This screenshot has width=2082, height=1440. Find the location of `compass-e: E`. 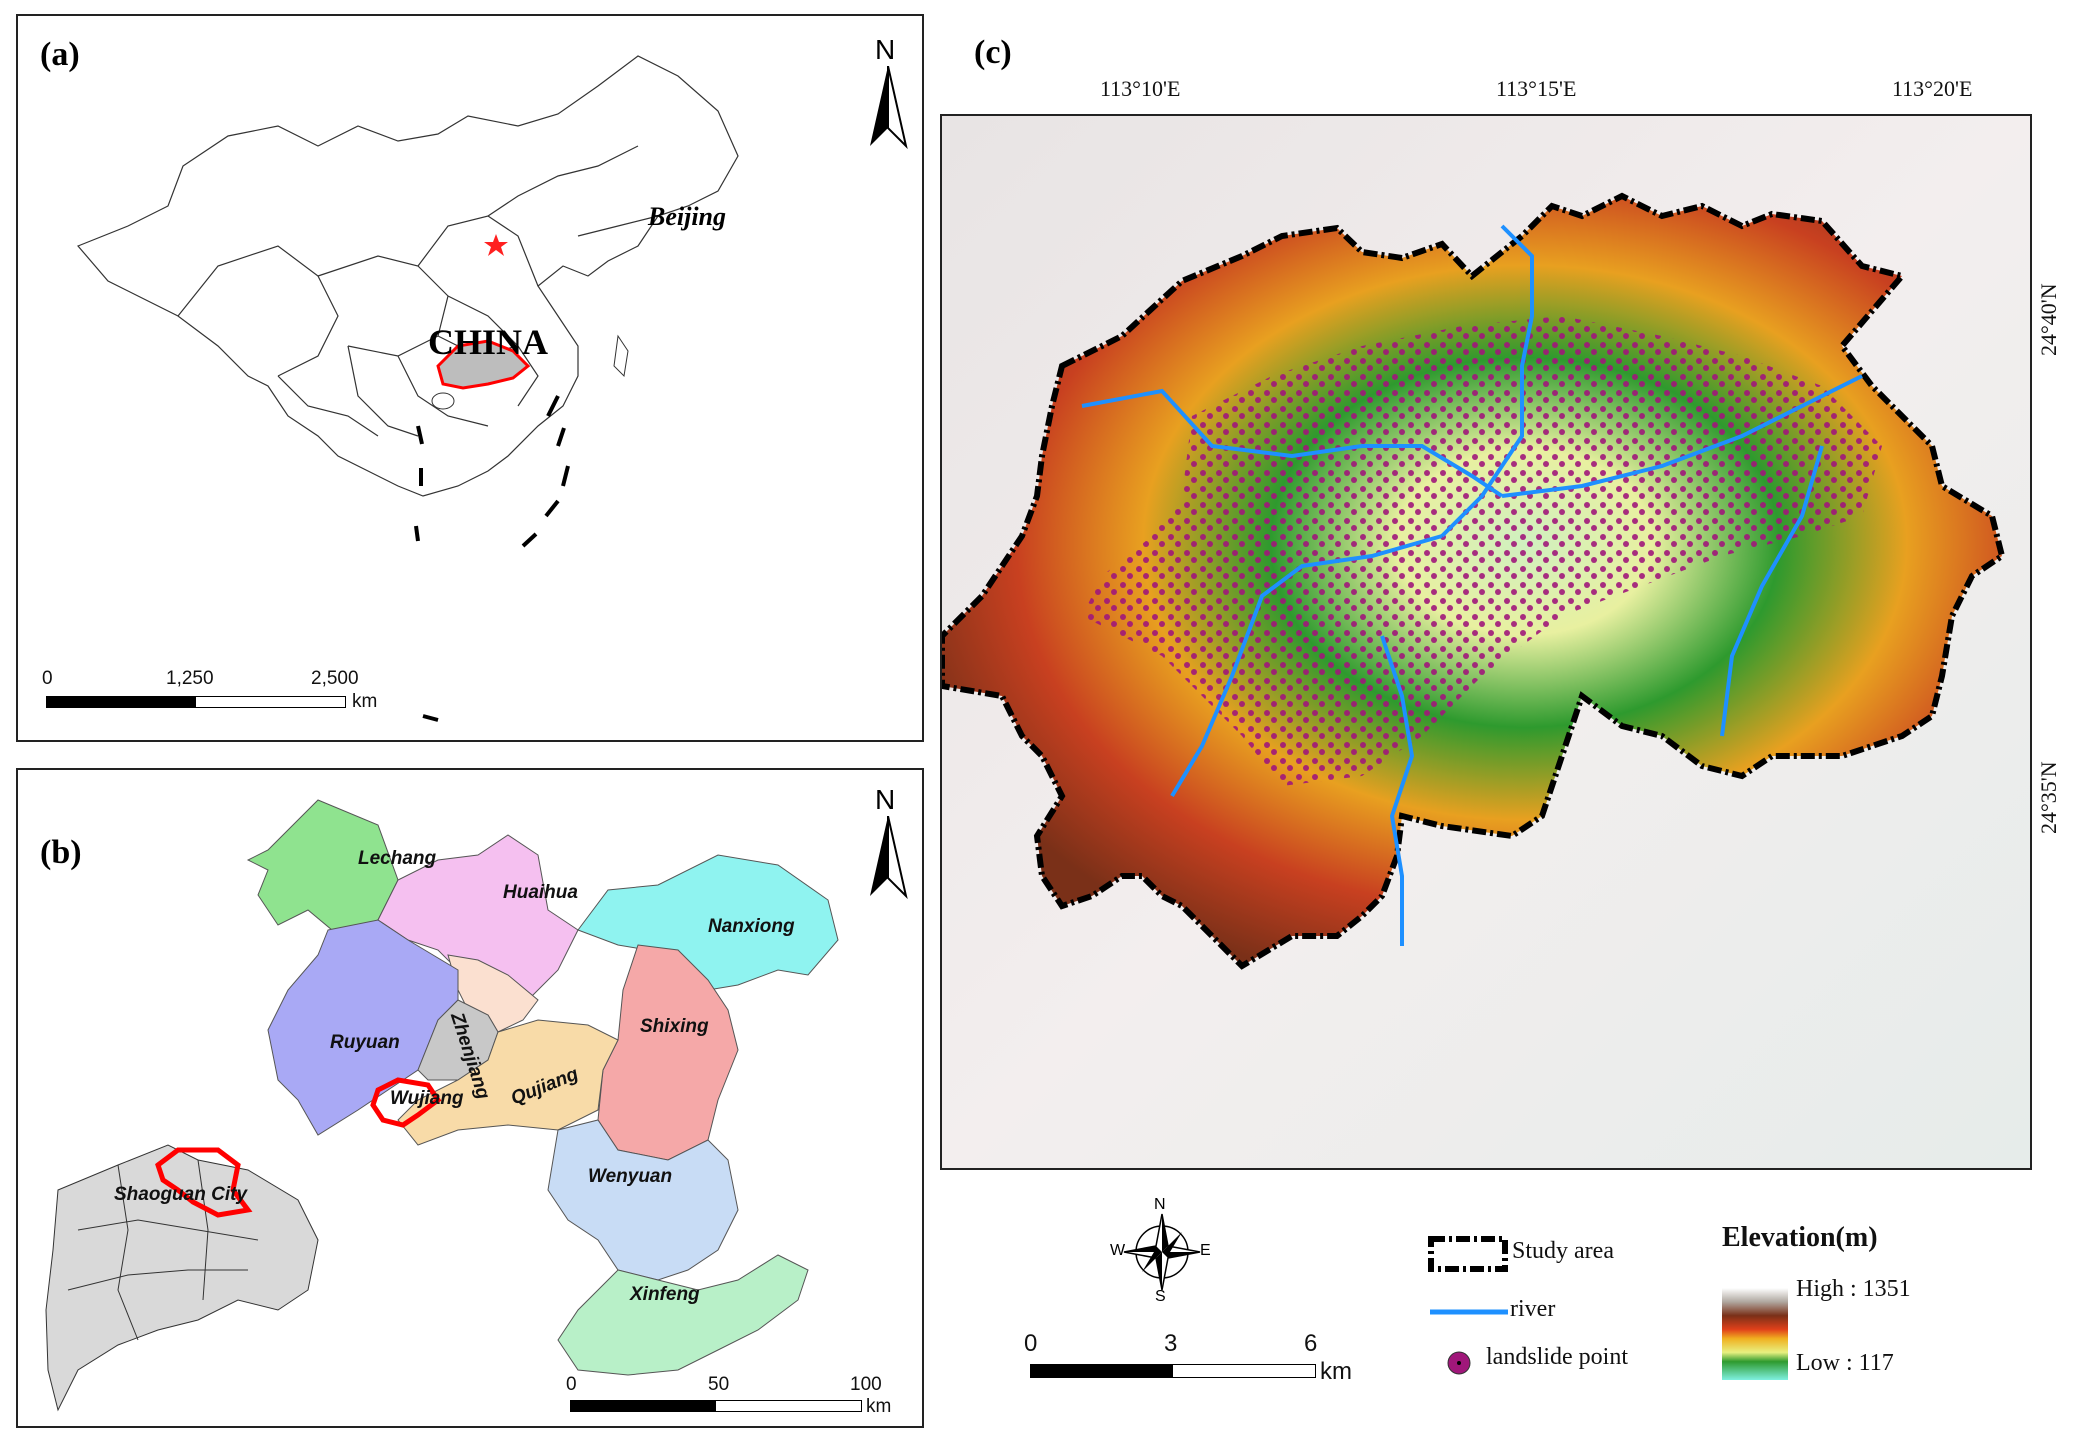

compass-e: E is located at coordinates (1205, 1250).